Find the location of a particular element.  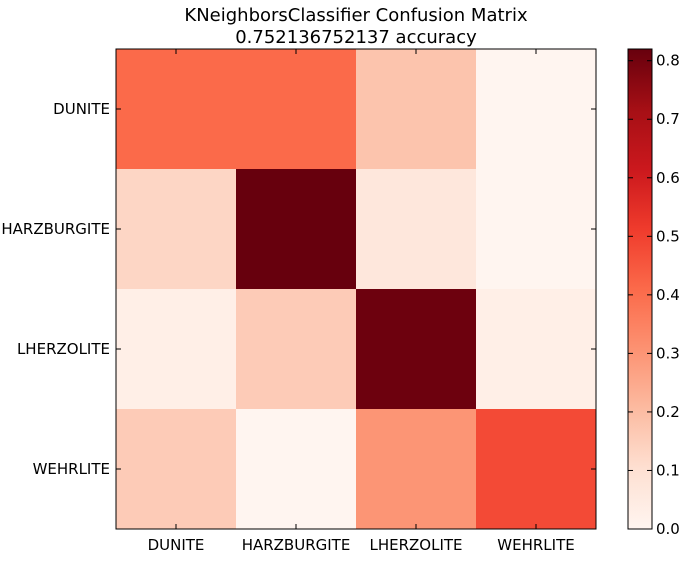

colorbar is located at coordinates (640, 289).